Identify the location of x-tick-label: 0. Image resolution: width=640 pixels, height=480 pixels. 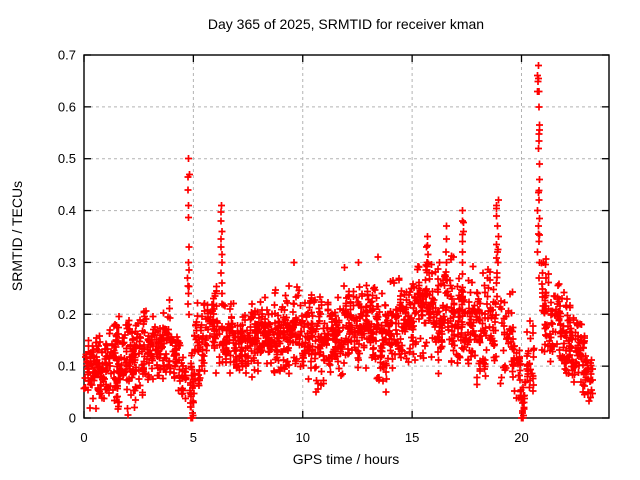
(83, 437).